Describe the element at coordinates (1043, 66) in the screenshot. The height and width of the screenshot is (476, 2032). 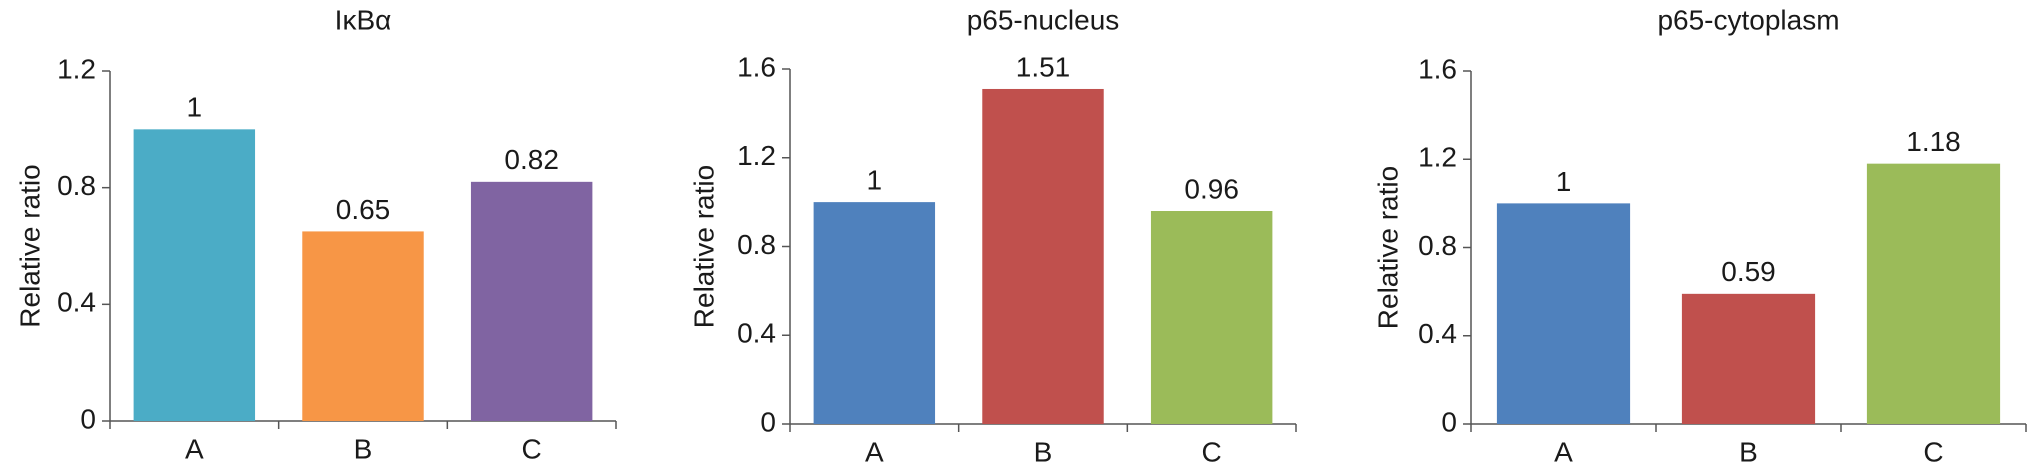
I see `data-label: 1.51` at that location.